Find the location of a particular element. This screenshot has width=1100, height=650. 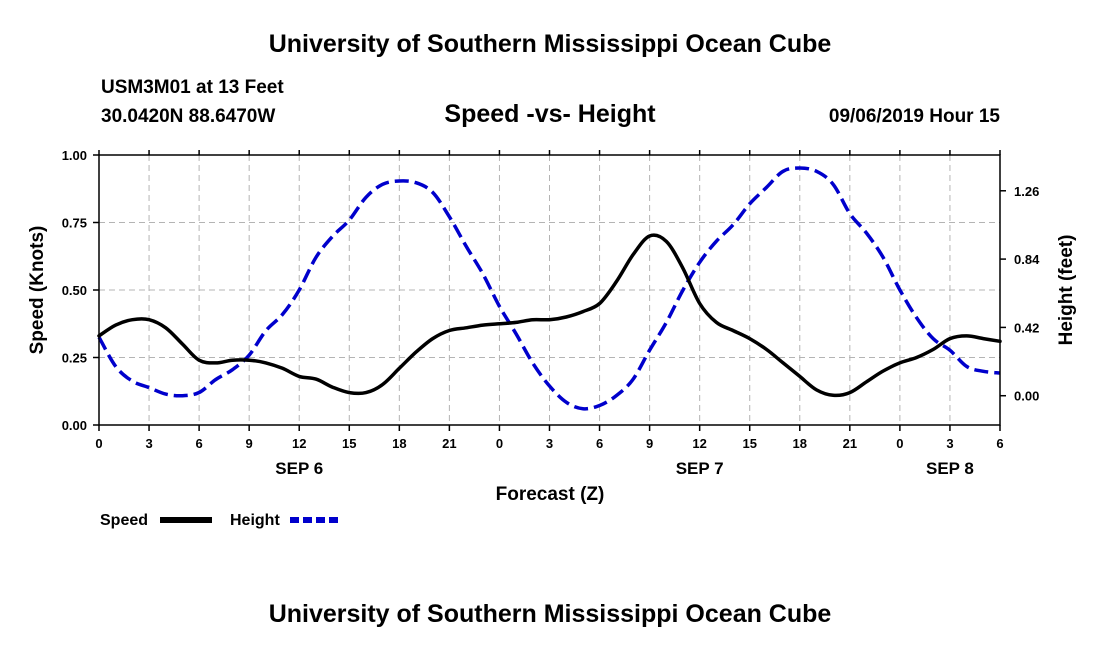

coordinates-label: 30.0420N 88.6470W is located at coordinates (188, 116).